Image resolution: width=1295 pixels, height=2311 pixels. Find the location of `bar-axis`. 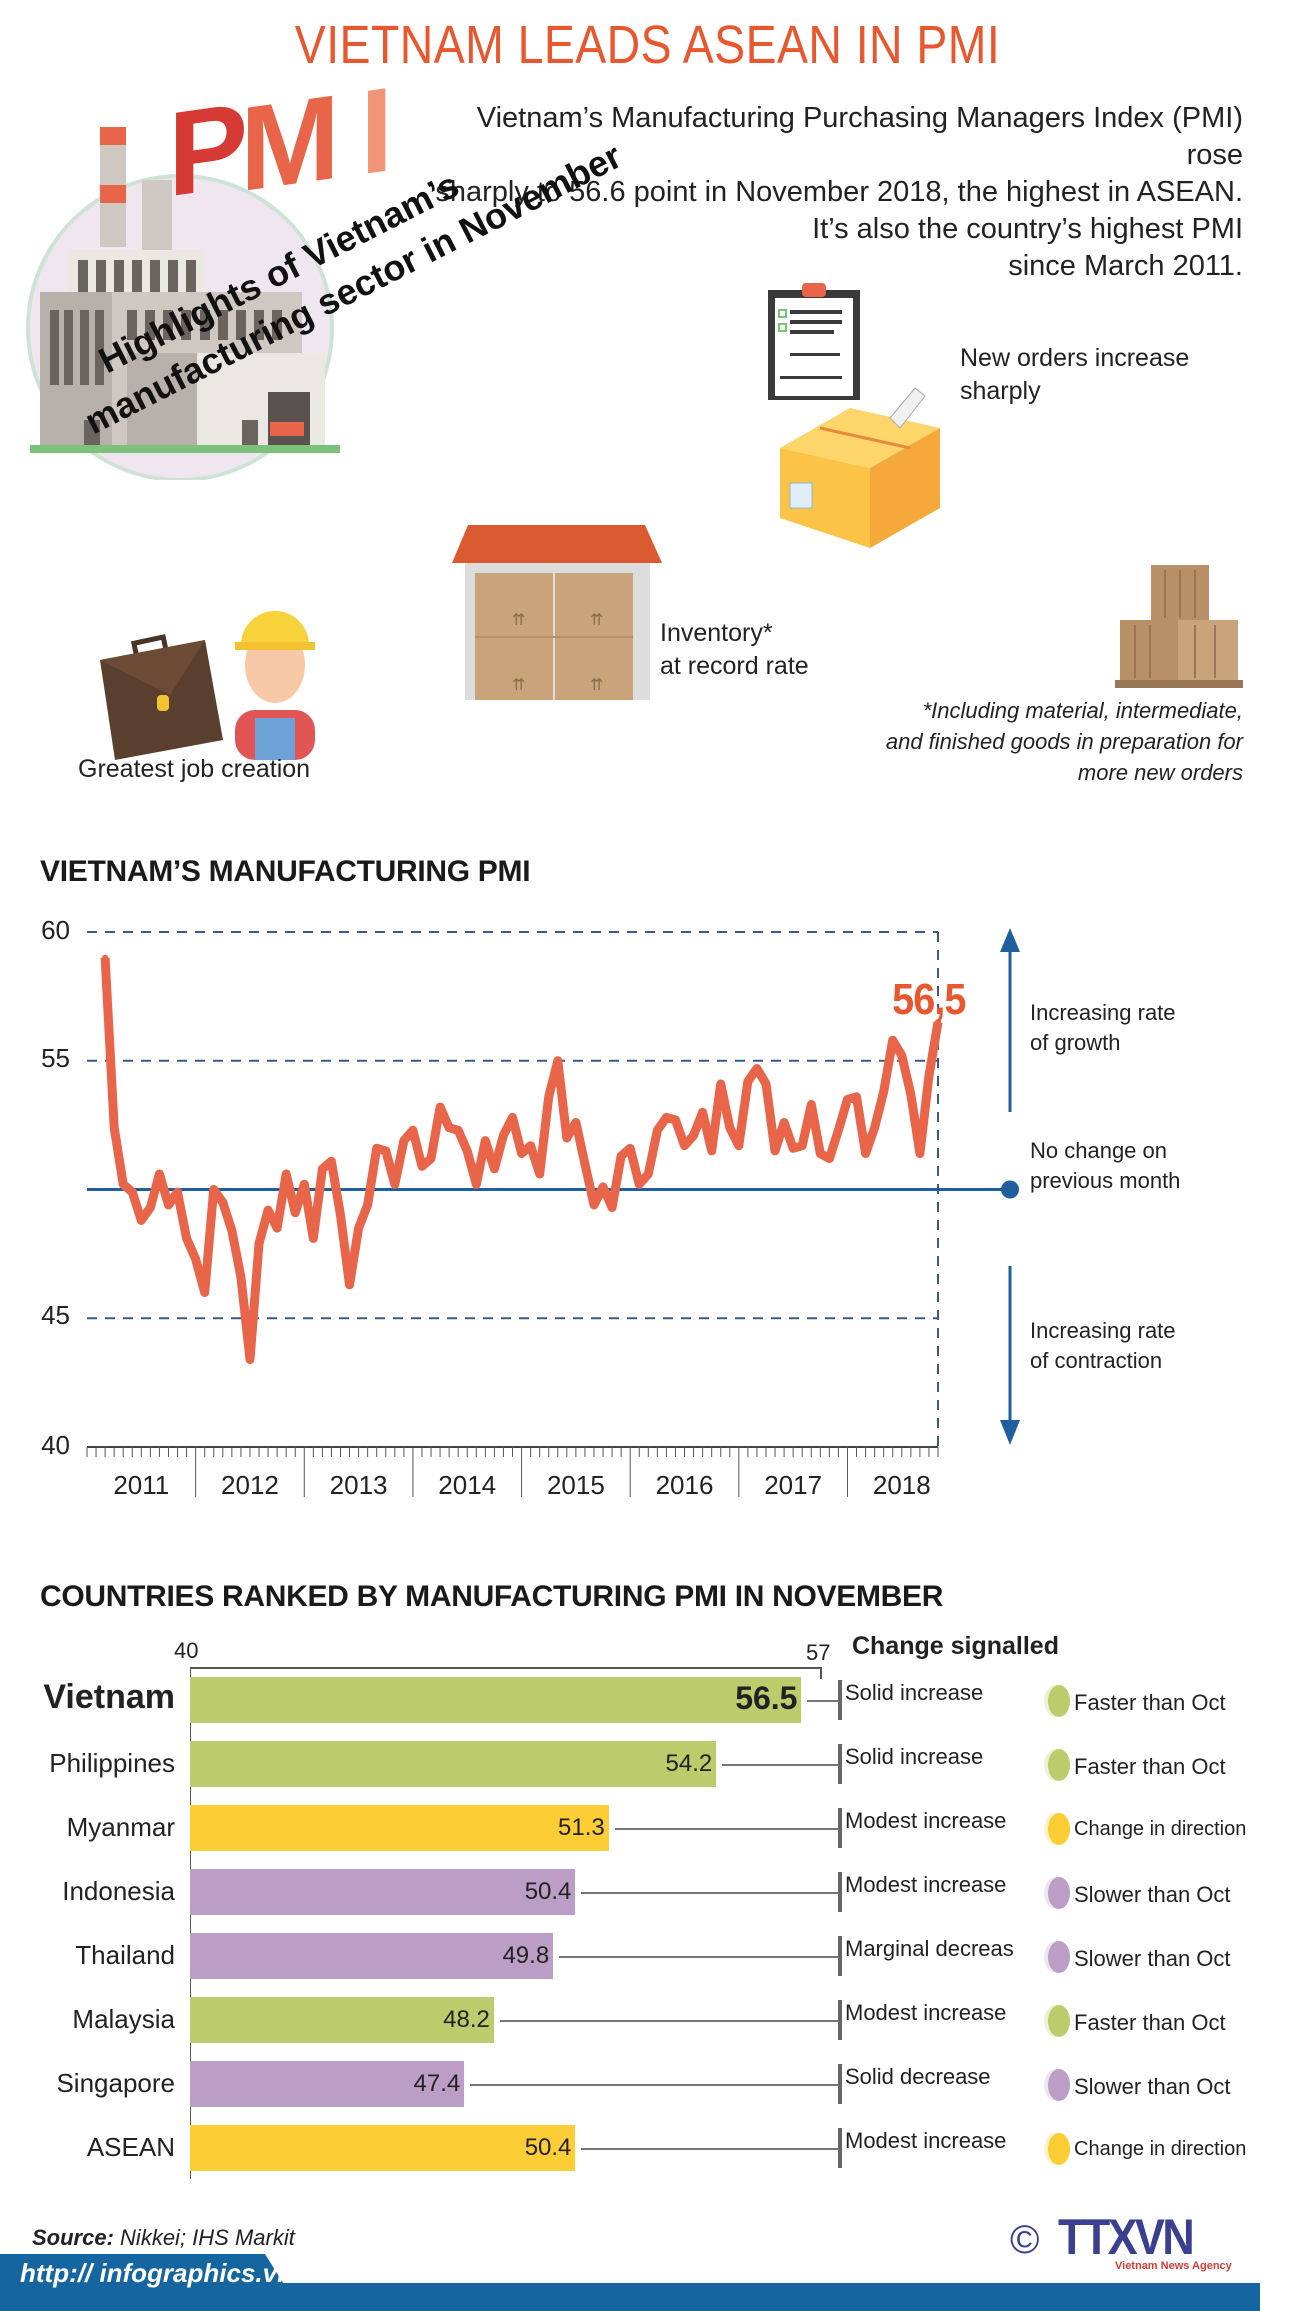

bar-axis is located at coordinates (506, 1673).